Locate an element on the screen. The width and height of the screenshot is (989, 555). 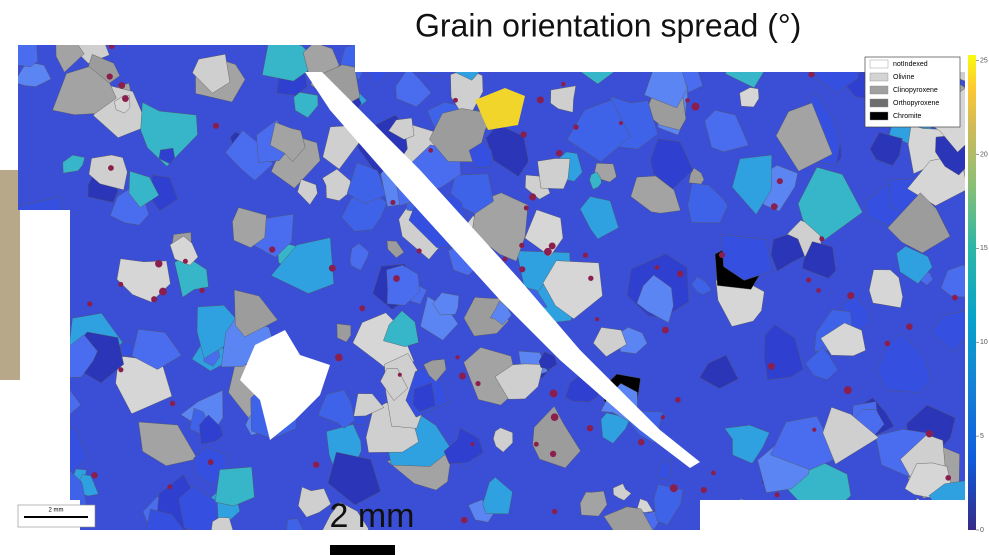
colorbar-tick-label: 25 is located at coordinates (984, 60).